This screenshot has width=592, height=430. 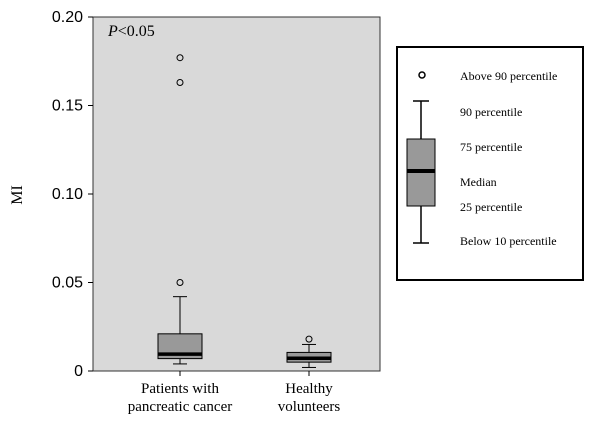 I want to click on y-tick-label-4: 0.20, so click(x=67, y=17).